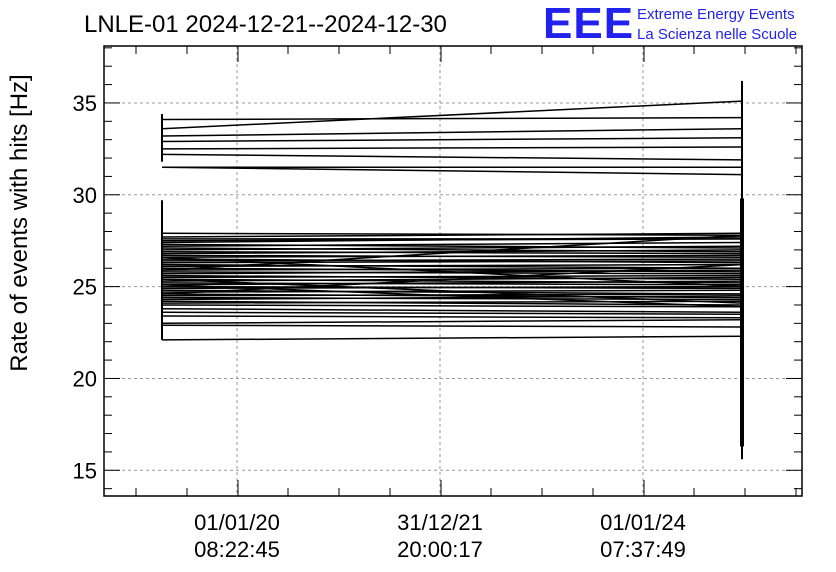 Image resolution: width=836 pixels, height=572 pixels. Describe the element at coordinates (19, 222) in the screenshot. I see `y-axis-label: Rate of events with hits [Hz]` at that location.